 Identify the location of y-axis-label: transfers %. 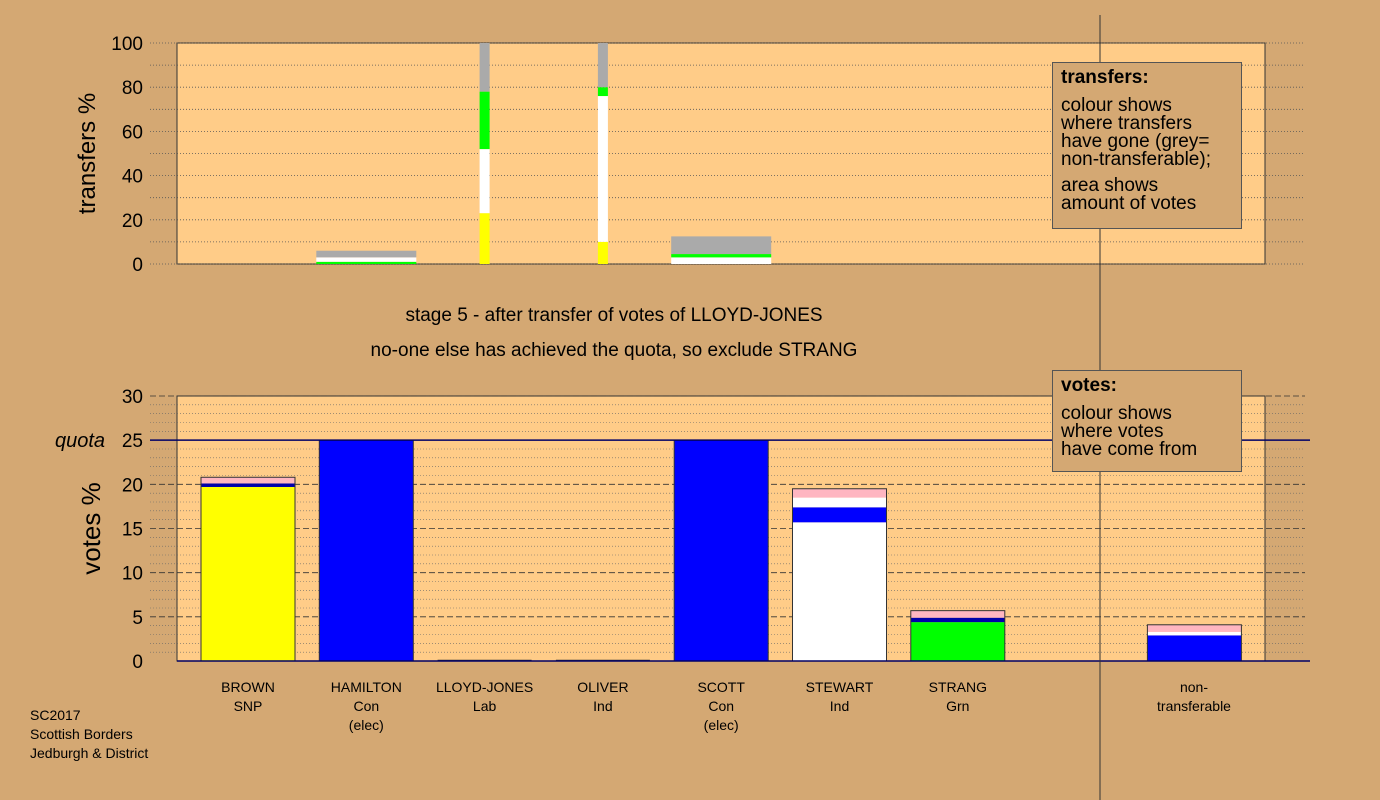
(87, 153).